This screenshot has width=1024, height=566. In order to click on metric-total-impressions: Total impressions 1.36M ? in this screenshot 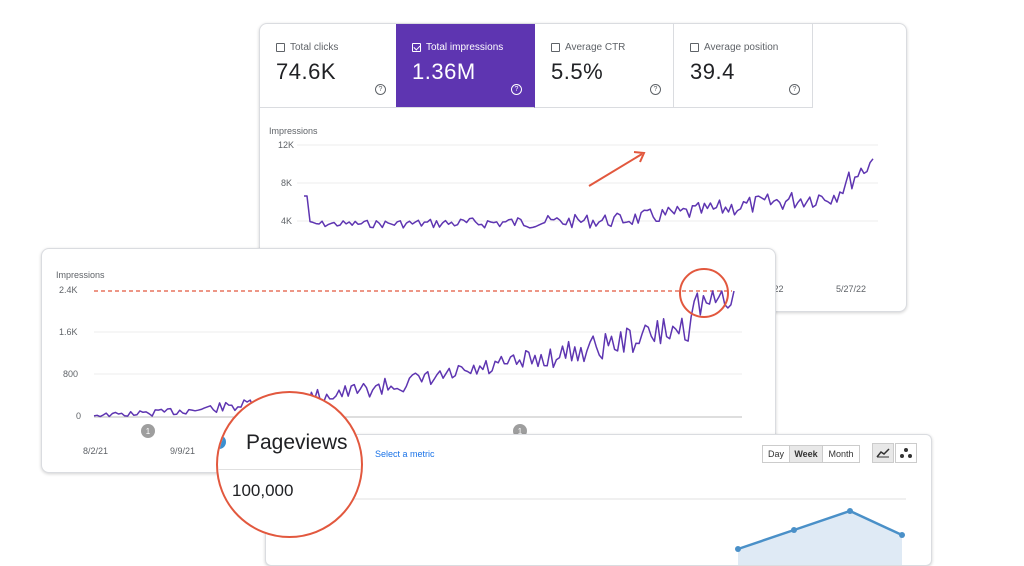, I will do `click(465, 66)`.